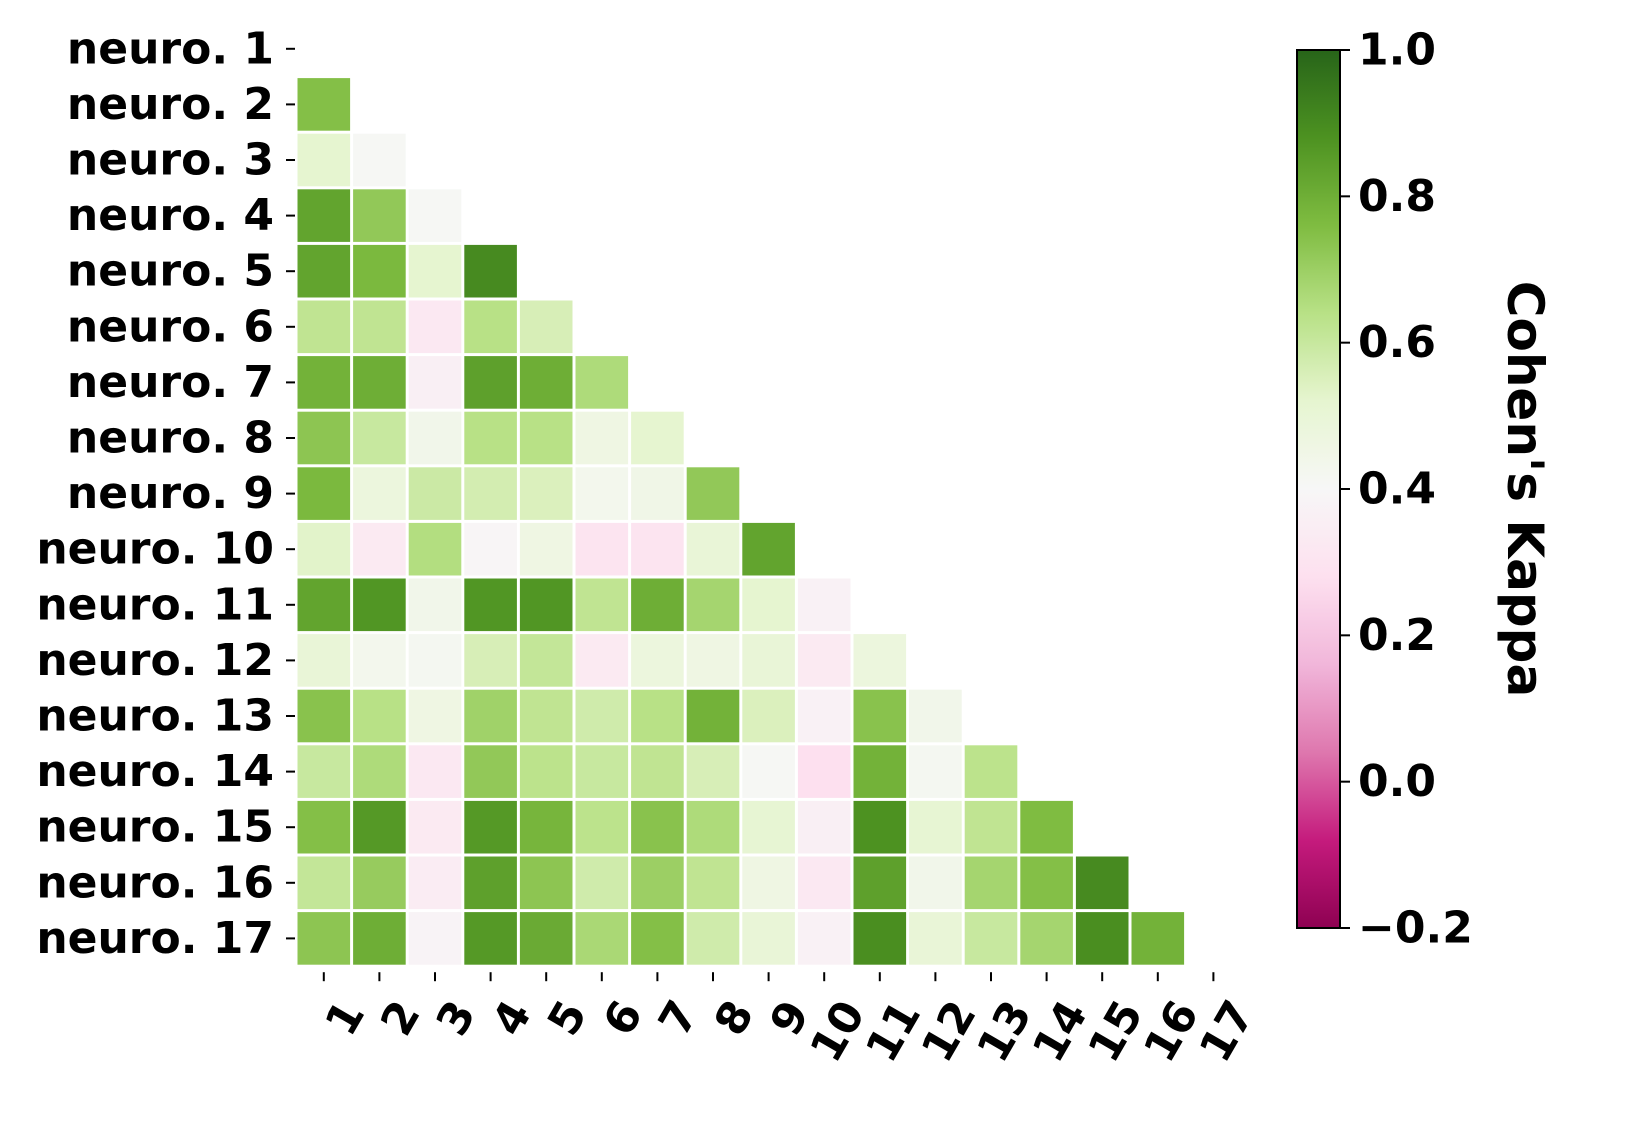 The height and width of the screenshot is (1135, 1650). What do you see at coordinates (1397, 196) in the screenshot?
I see `colorbar-tick-label: 0.8` at bounding box center [1397, 196].